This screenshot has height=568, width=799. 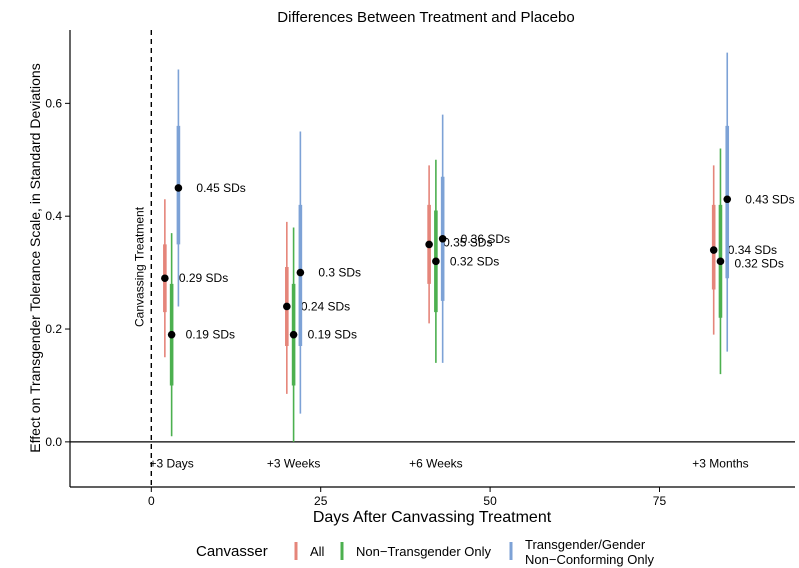 I want to click on point-label: 0.34 SDs, so click(x=752, y=250).